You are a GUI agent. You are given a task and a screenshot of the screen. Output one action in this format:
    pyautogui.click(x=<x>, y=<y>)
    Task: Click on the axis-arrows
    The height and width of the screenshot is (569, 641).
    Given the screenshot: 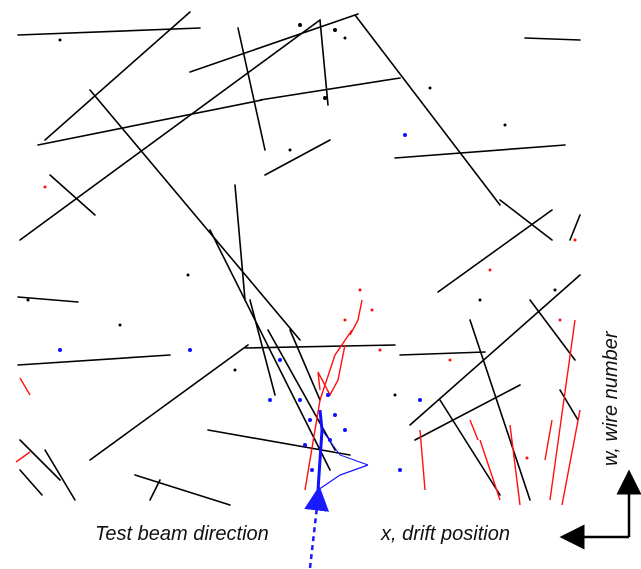 What is the action you would take?
    pyautogui.click(x=600, y=509)
    